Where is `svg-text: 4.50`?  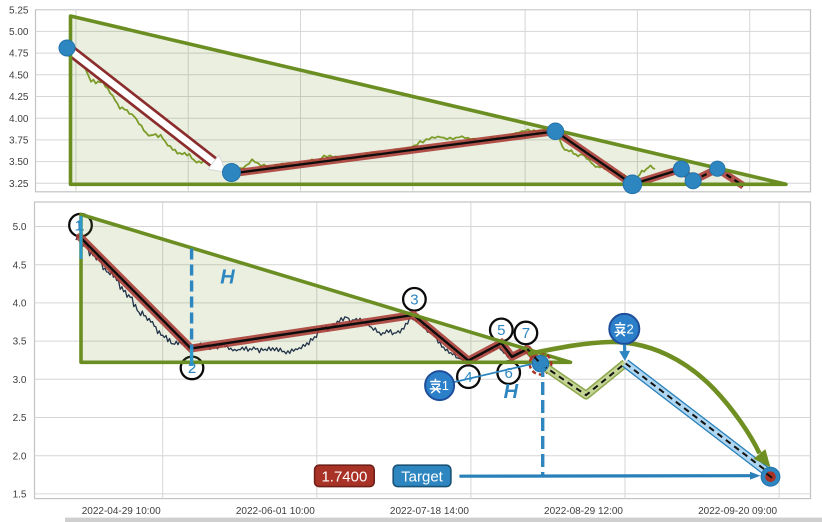
svg-text: 4.50 is located at coordinates (19, 75).